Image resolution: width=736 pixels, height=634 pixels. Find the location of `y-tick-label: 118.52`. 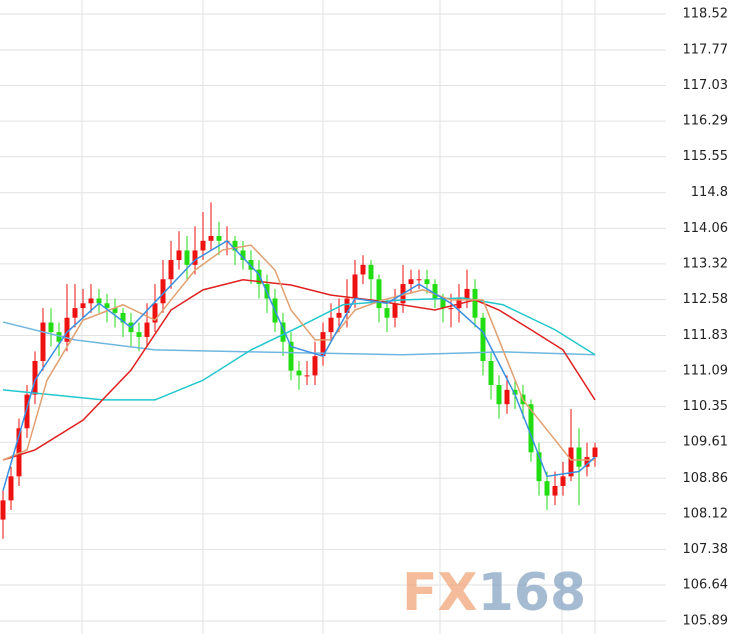

y-tick-label: 118.52 is located at coordinates (706, 13).